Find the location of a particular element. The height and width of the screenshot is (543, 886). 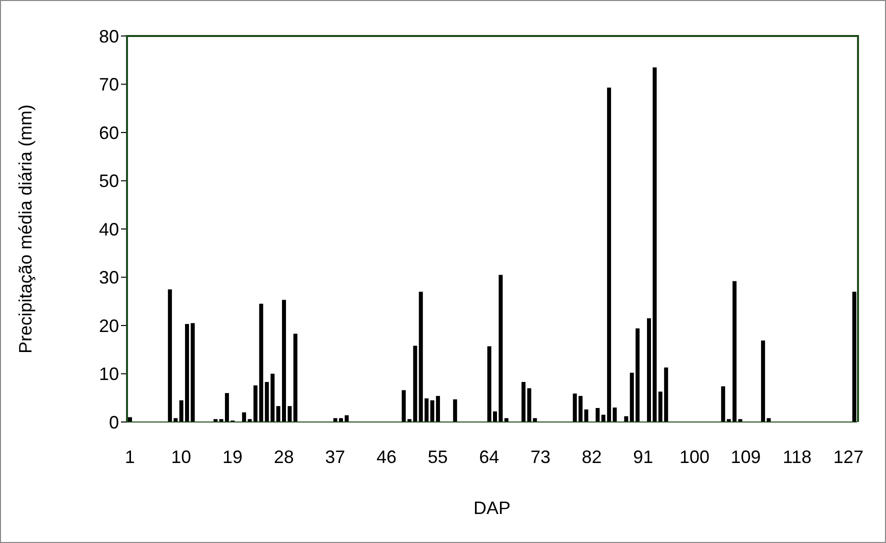

y-axis-title: Precipitação média diária (mm) is located at coordinates (25, 229).